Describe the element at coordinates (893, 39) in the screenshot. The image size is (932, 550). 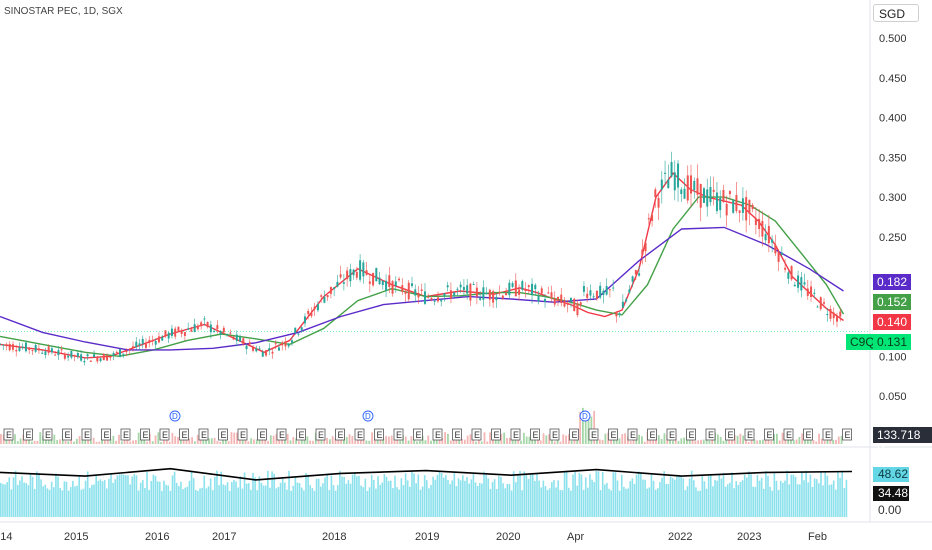
I see `price-tick-label: 0.500` at that location.